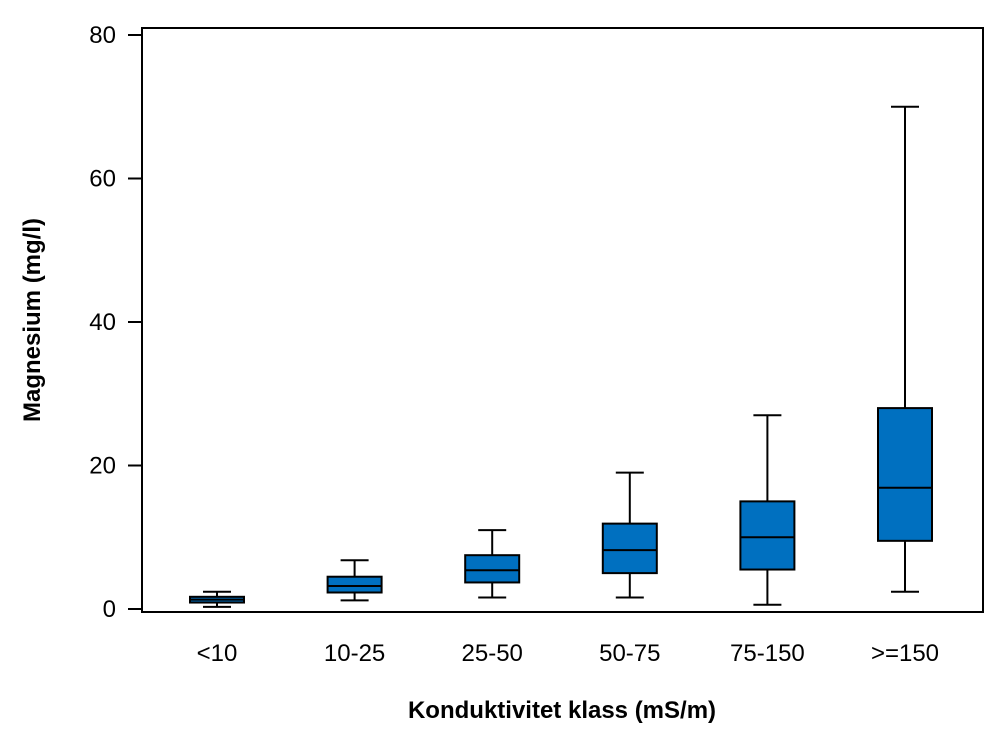  I want to click on y-tick-label: 60, so click(102, 179).